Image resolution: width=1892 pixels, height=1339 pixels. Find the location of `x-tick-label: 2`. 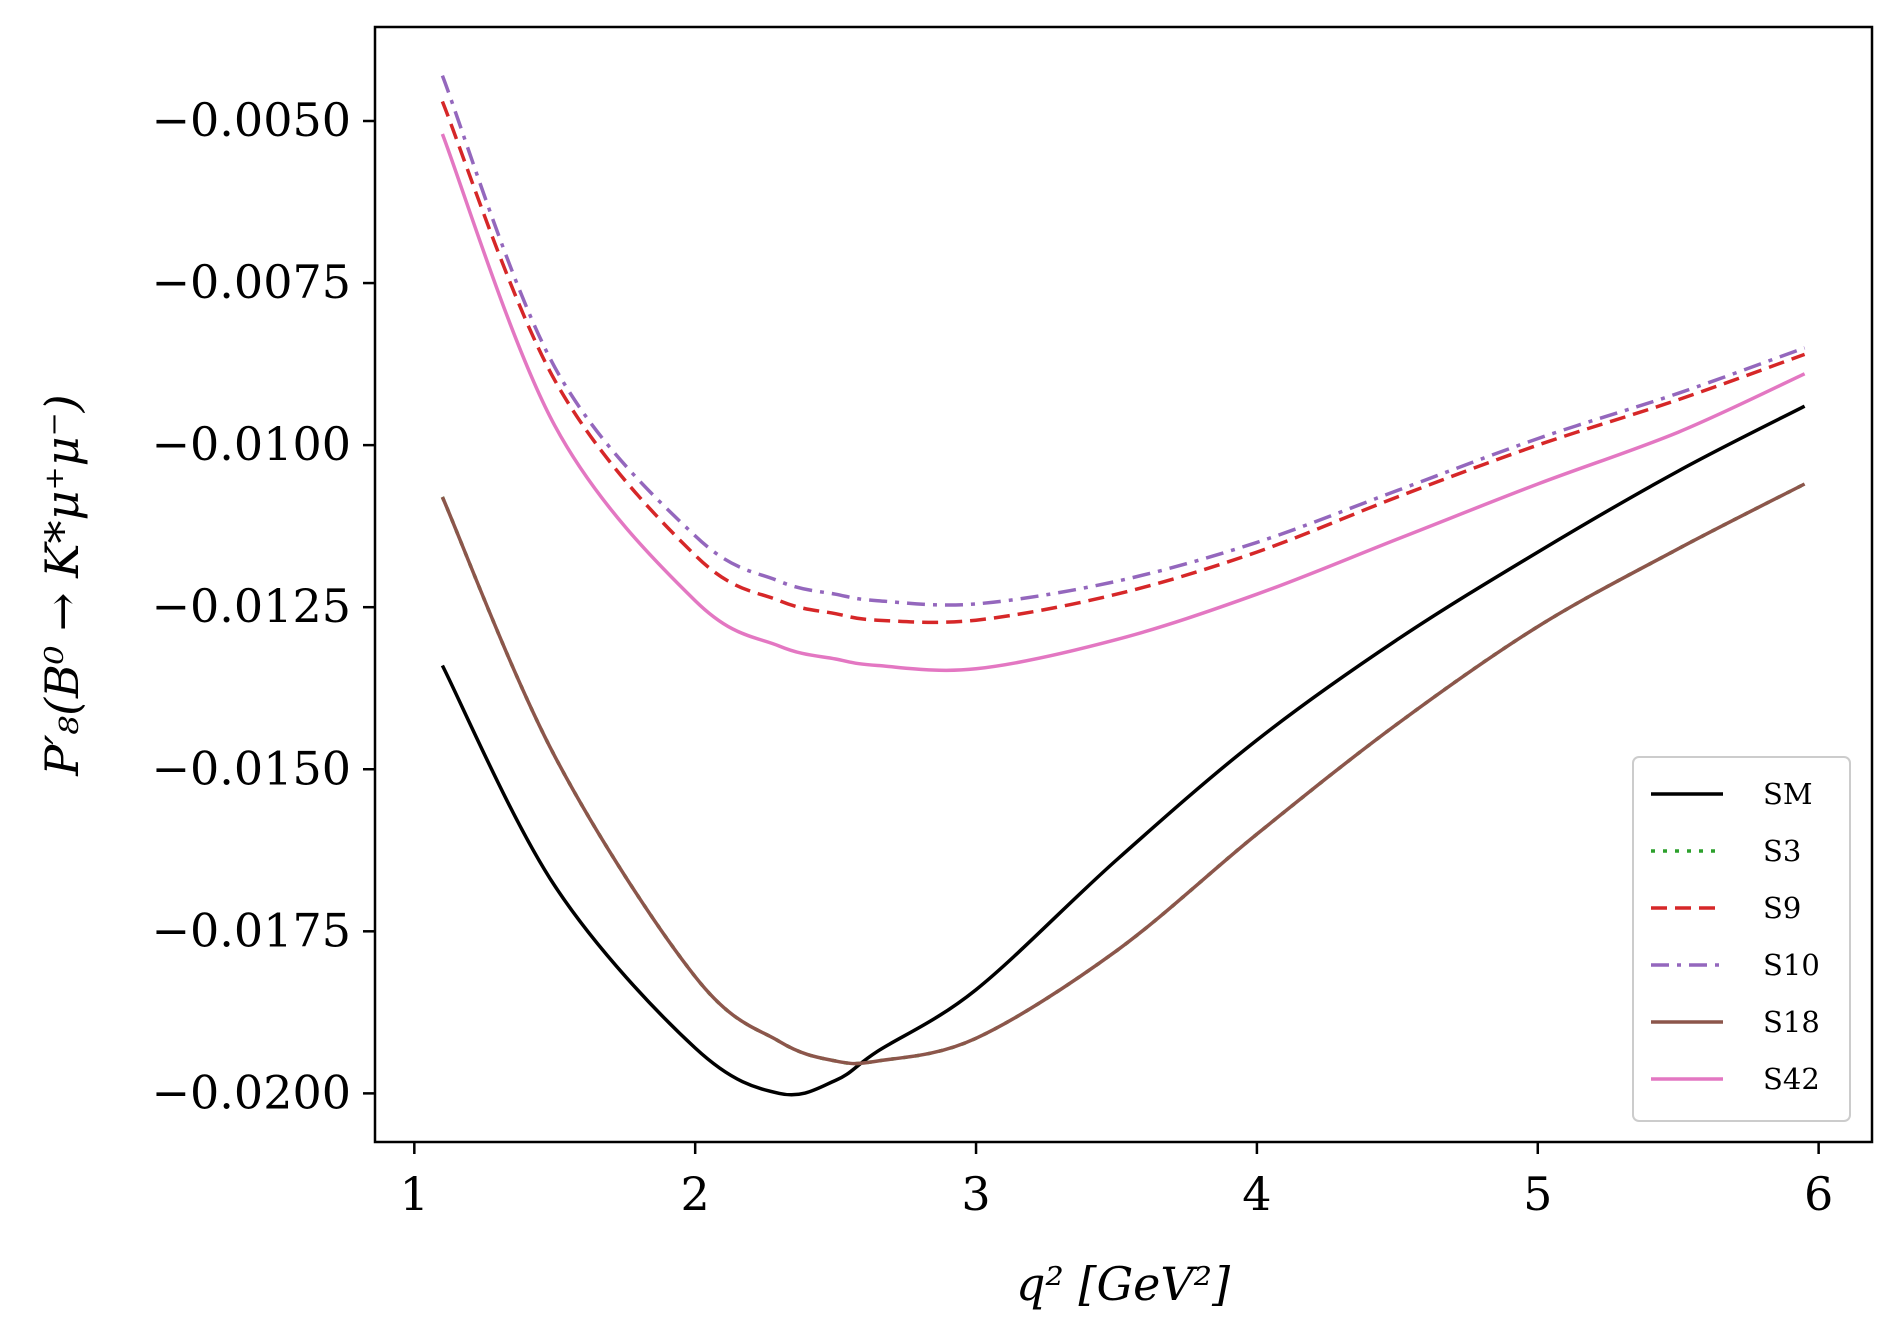

x-tick-label: 2 is located at coordinates (695, 1194).